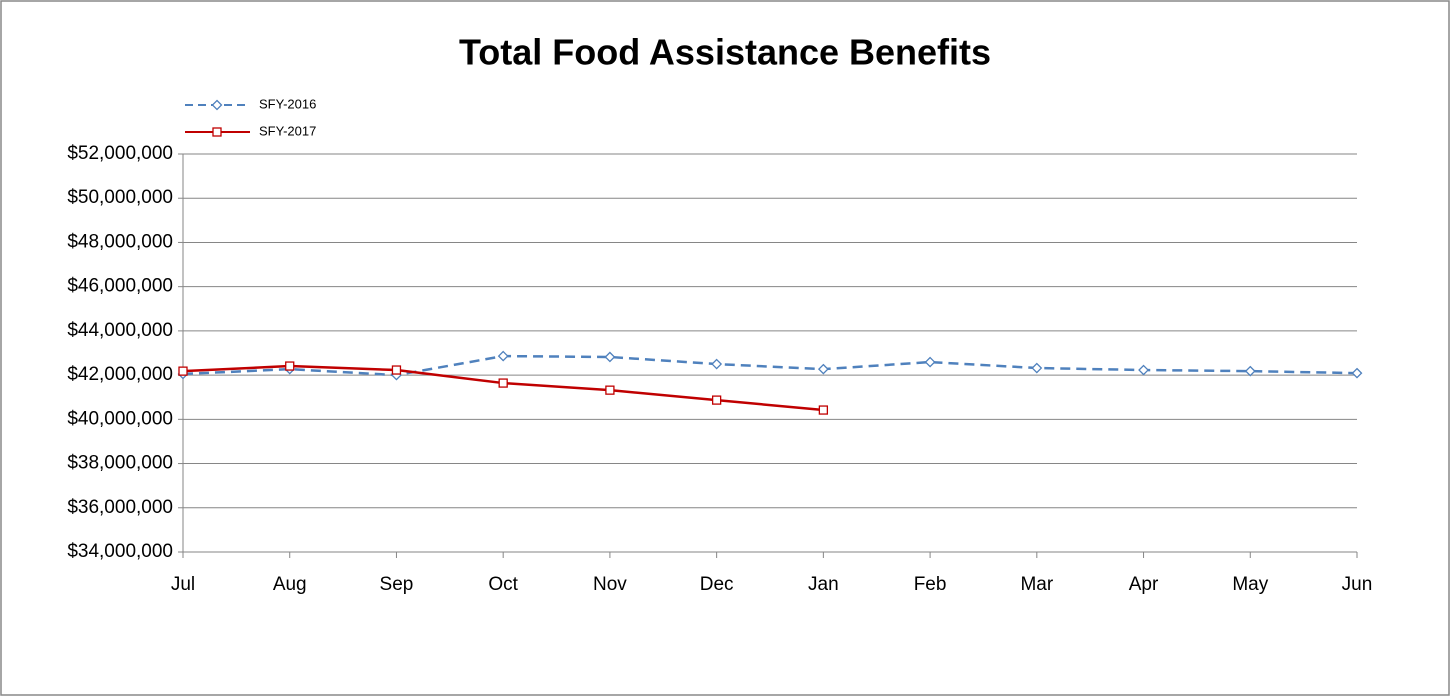 This screenshot has width=1450, height=696. What do you see at coordinates (610, 584) in the screenshot?
I see `x-tick-label: Nov` at bounding box center [610, 584].